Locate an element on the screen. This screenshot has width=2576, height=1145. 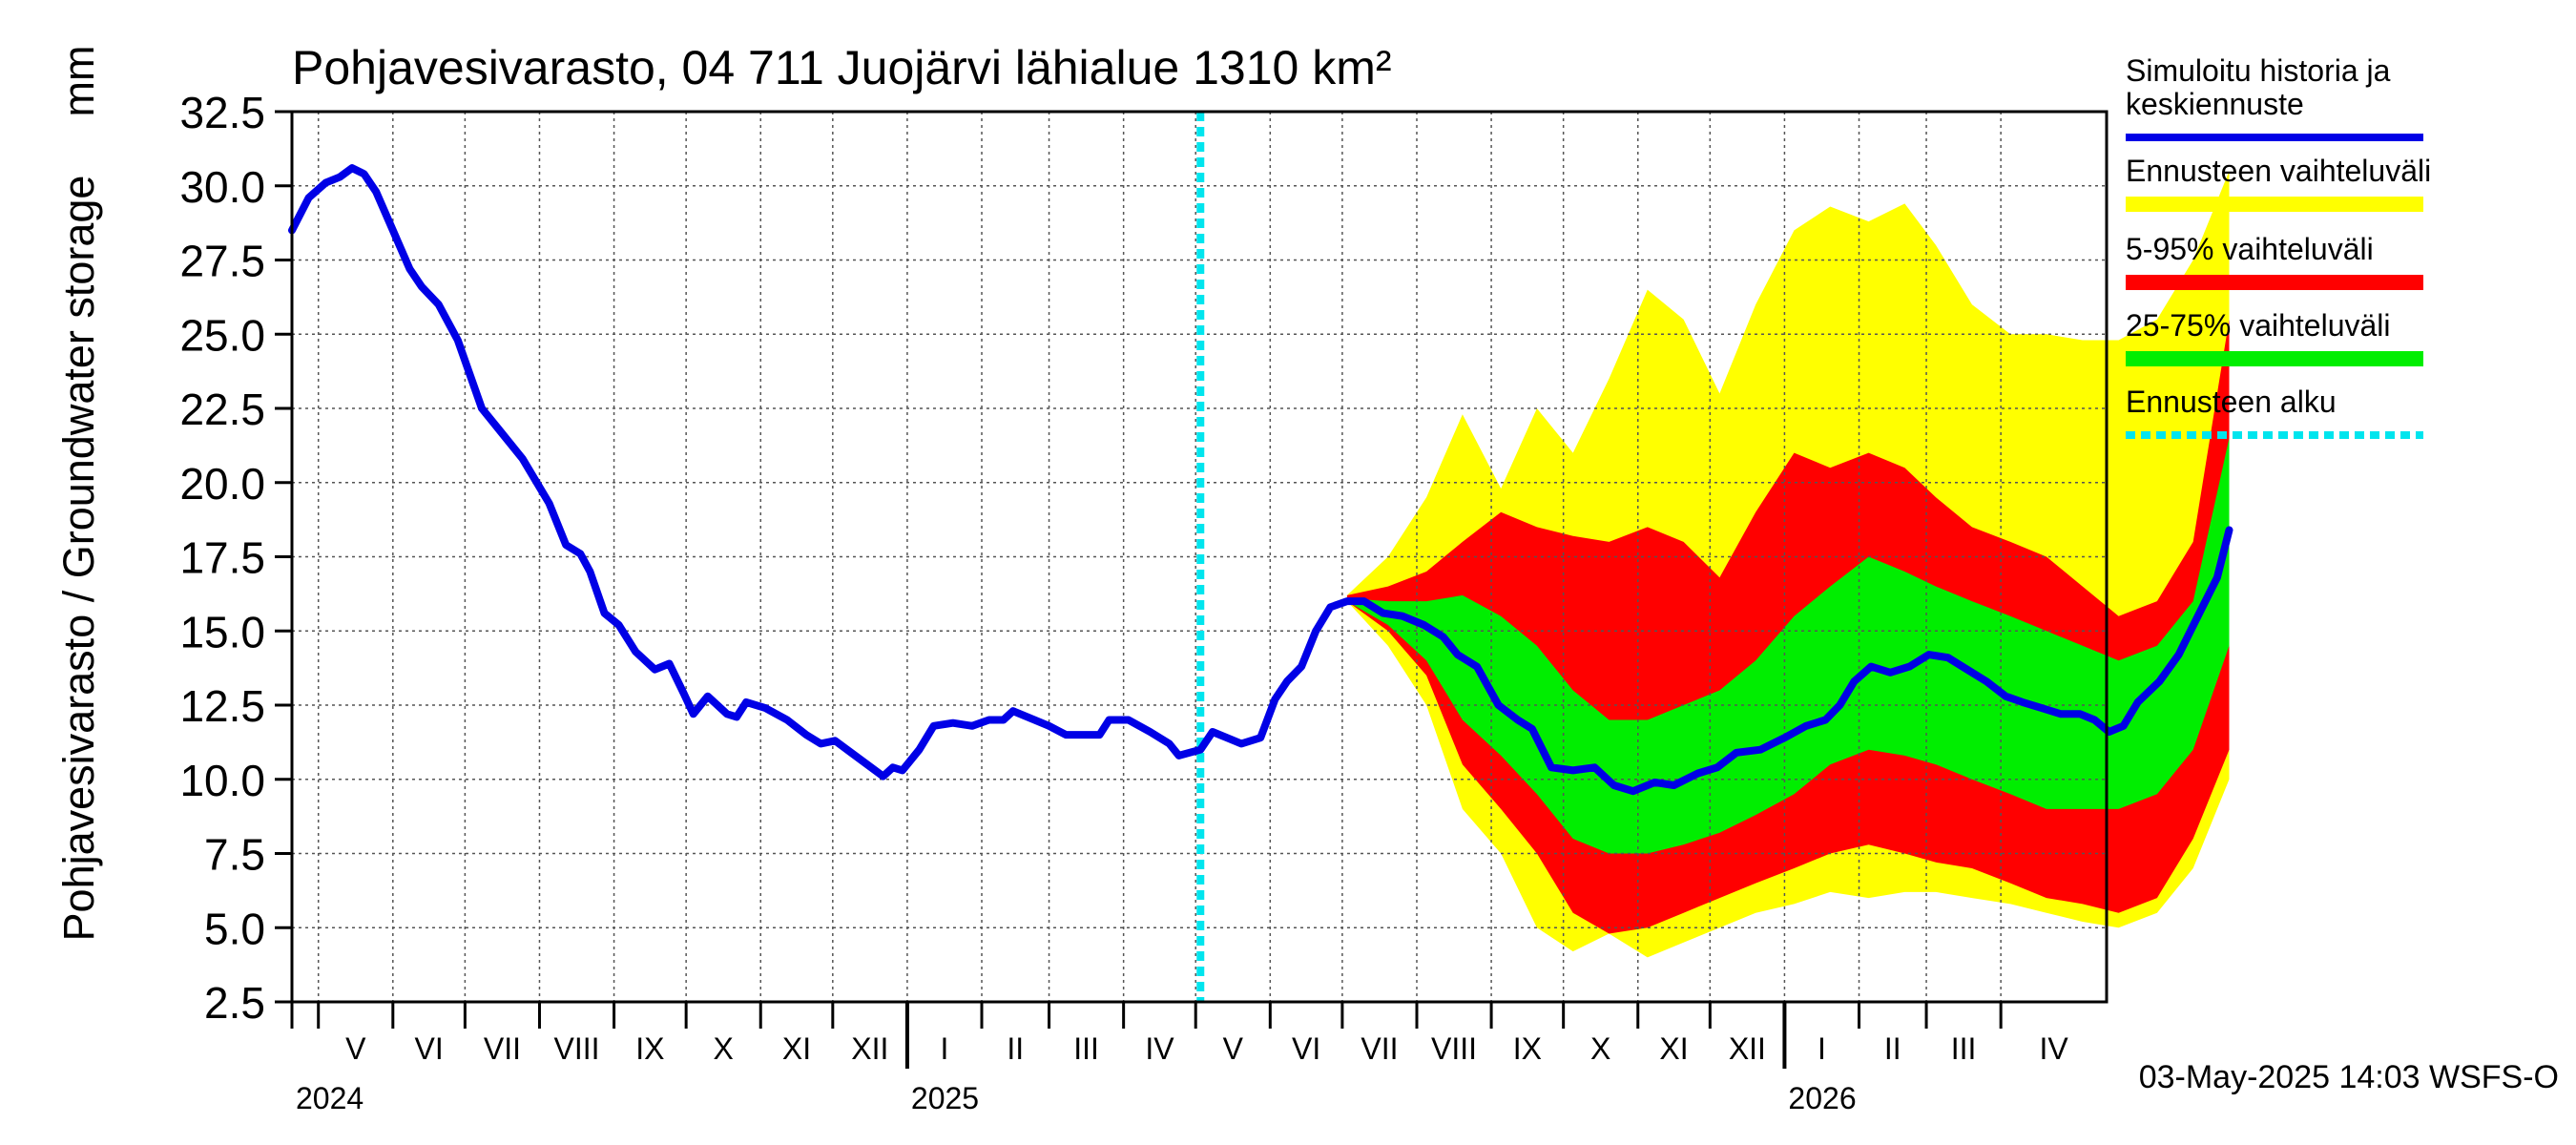
month-label-13: VI is located at coordinates (1306, 1048).